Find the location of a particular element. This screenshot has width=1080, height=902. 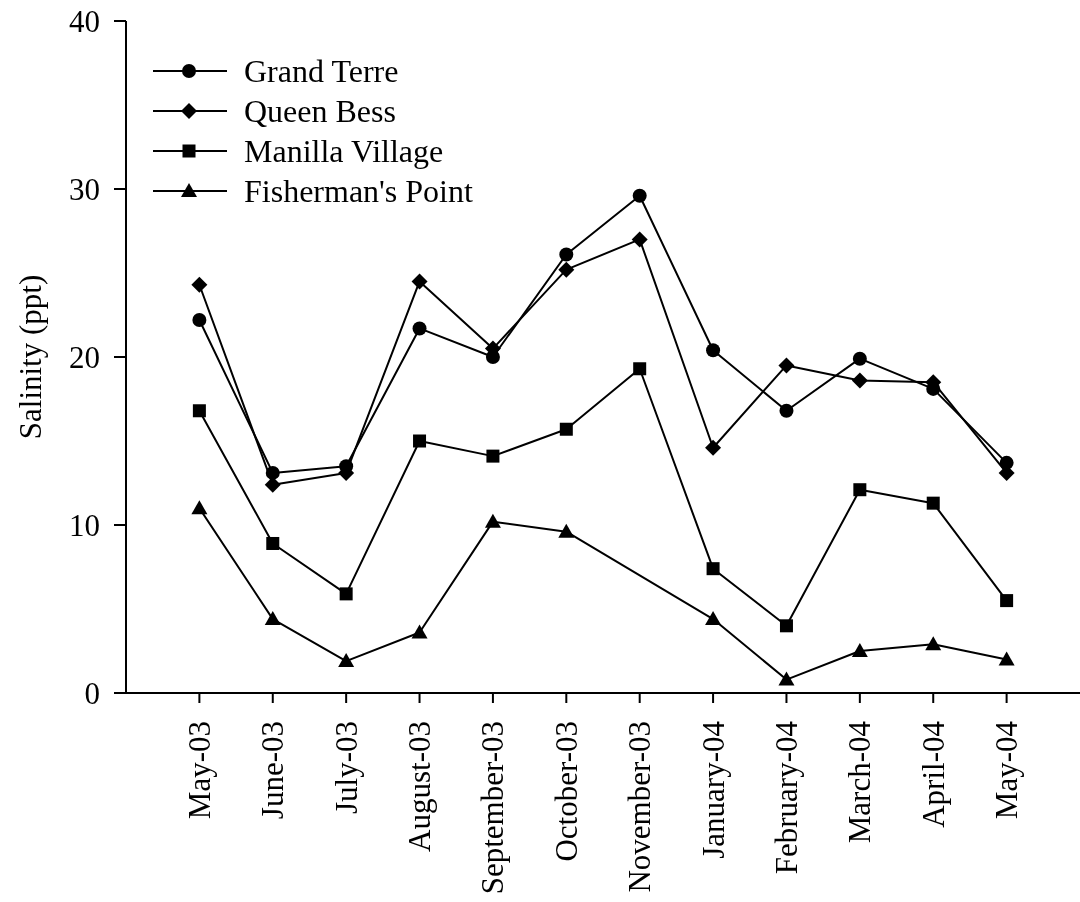

x-tick-label: February-04 is located at coordinates (786, 797).